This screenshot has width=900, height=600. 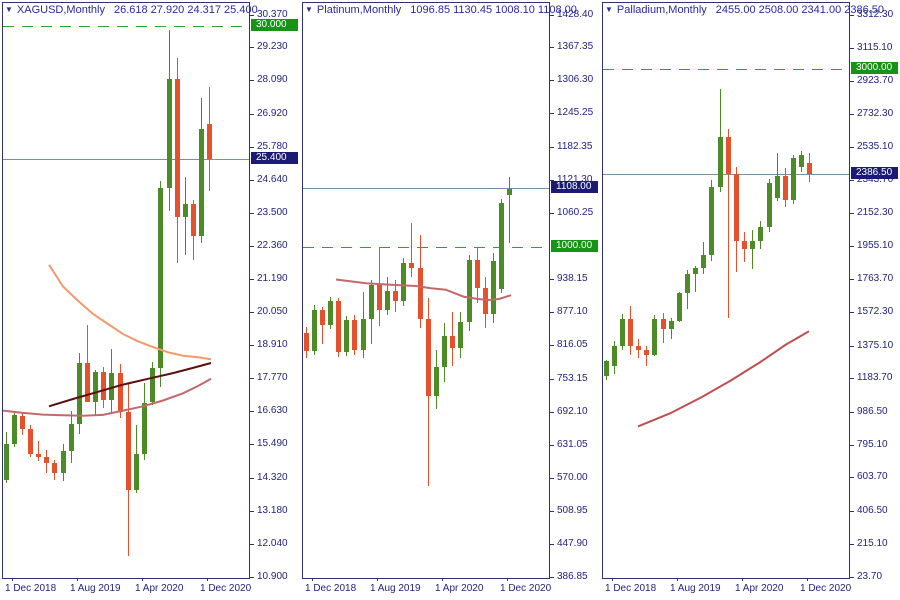 What do you see at coordinates (272, 212) in the screenshot?
I see `price-axis-label: 23.500` at bounding box center [272, 212].